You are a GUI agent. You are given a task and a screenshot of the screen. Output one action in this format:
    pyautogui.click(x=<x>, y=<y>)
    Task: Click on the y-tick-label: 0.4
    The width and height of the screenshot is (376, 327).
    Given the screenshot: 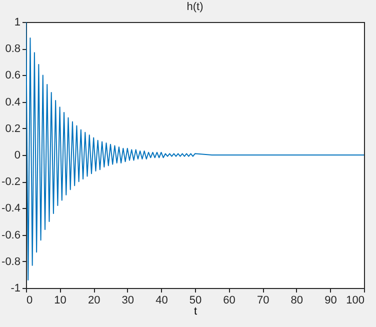 What is the action you would take?
    pyautogui.click(x=12, y=102)
    